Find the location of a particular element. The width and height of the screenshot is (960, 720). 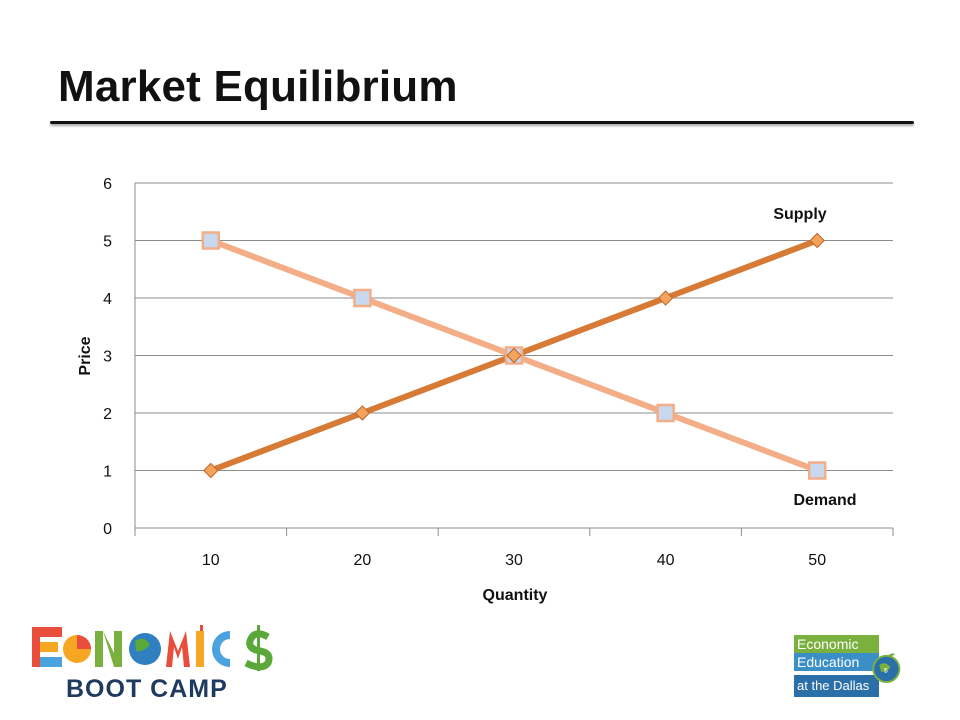

y-tick-label: 0 is located at coordinates (107, 529).